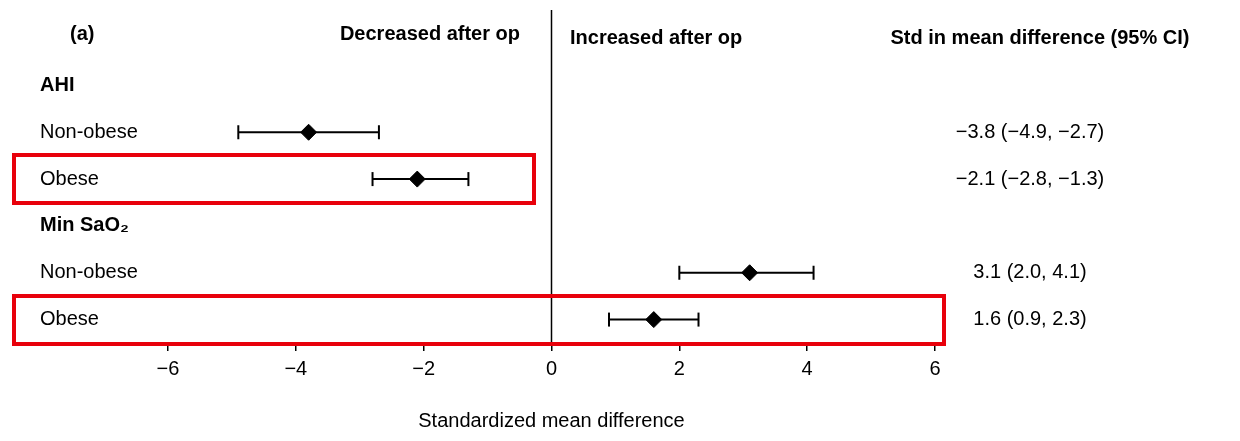 The height and width of the screenshot is (441, 1240). I want to click on text: Decreased after op, so click(429, 32).